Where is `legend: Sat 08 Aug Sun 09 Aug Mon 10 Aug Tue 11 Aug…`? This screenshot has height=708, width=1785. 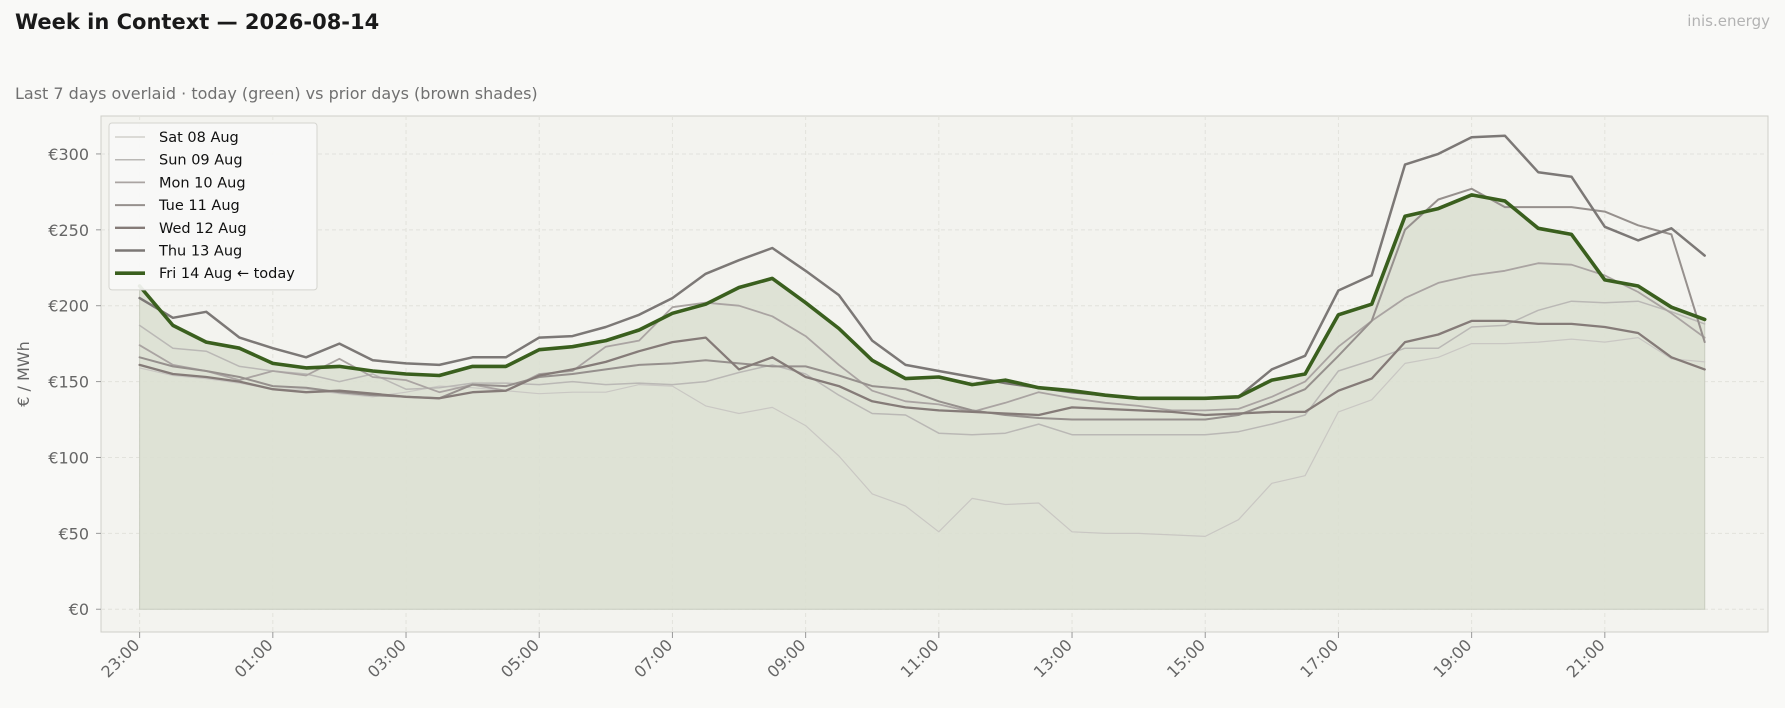 legend: Sat 08 Aug Sun 09 Aug Mon 10 Aug Tue 11 Aug… is located at coordinates (213, 206).